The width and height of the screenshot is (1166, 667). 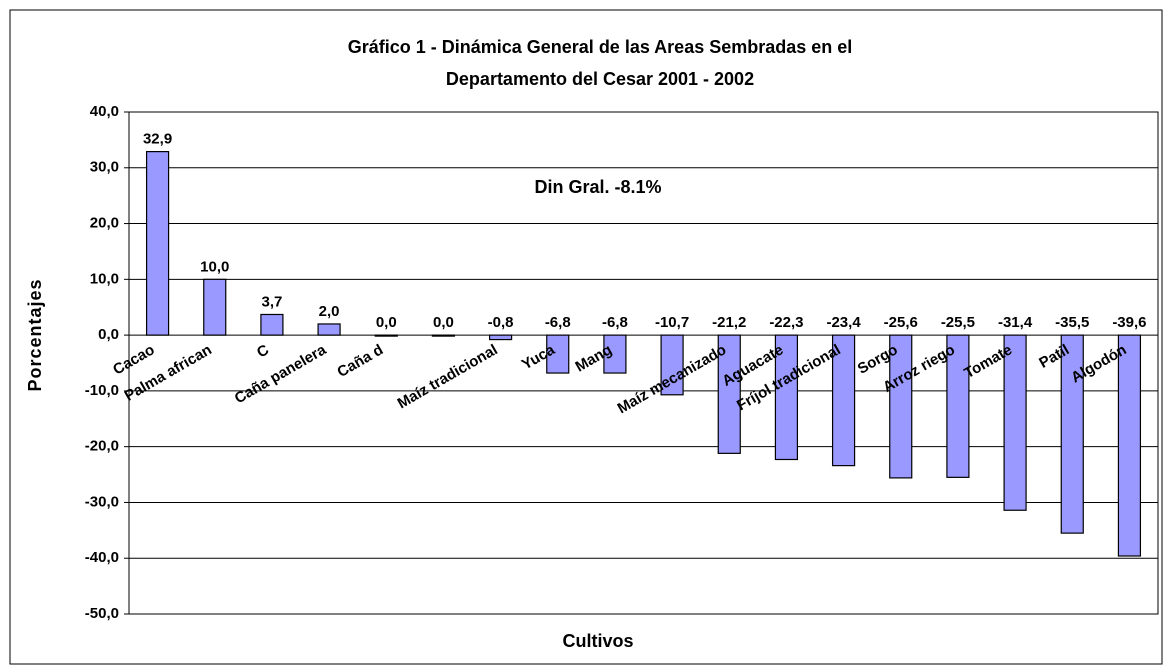 What do you see at coordinates (1072, 322) in the screenshot?
I see `value-label: -35,5` at bounding box center [1072, 322].